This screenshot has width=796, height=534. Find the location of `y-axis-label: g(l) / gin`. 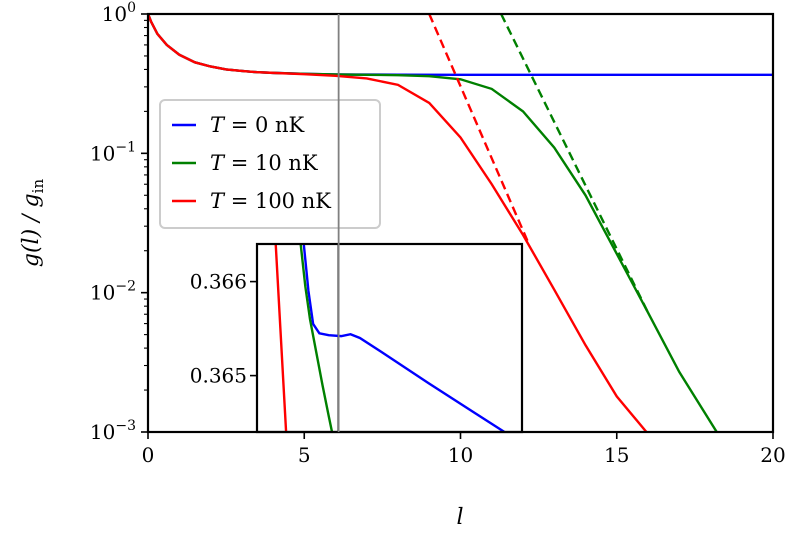

y-axis-label: g(l) / gin is located at coordinates (33, 223).